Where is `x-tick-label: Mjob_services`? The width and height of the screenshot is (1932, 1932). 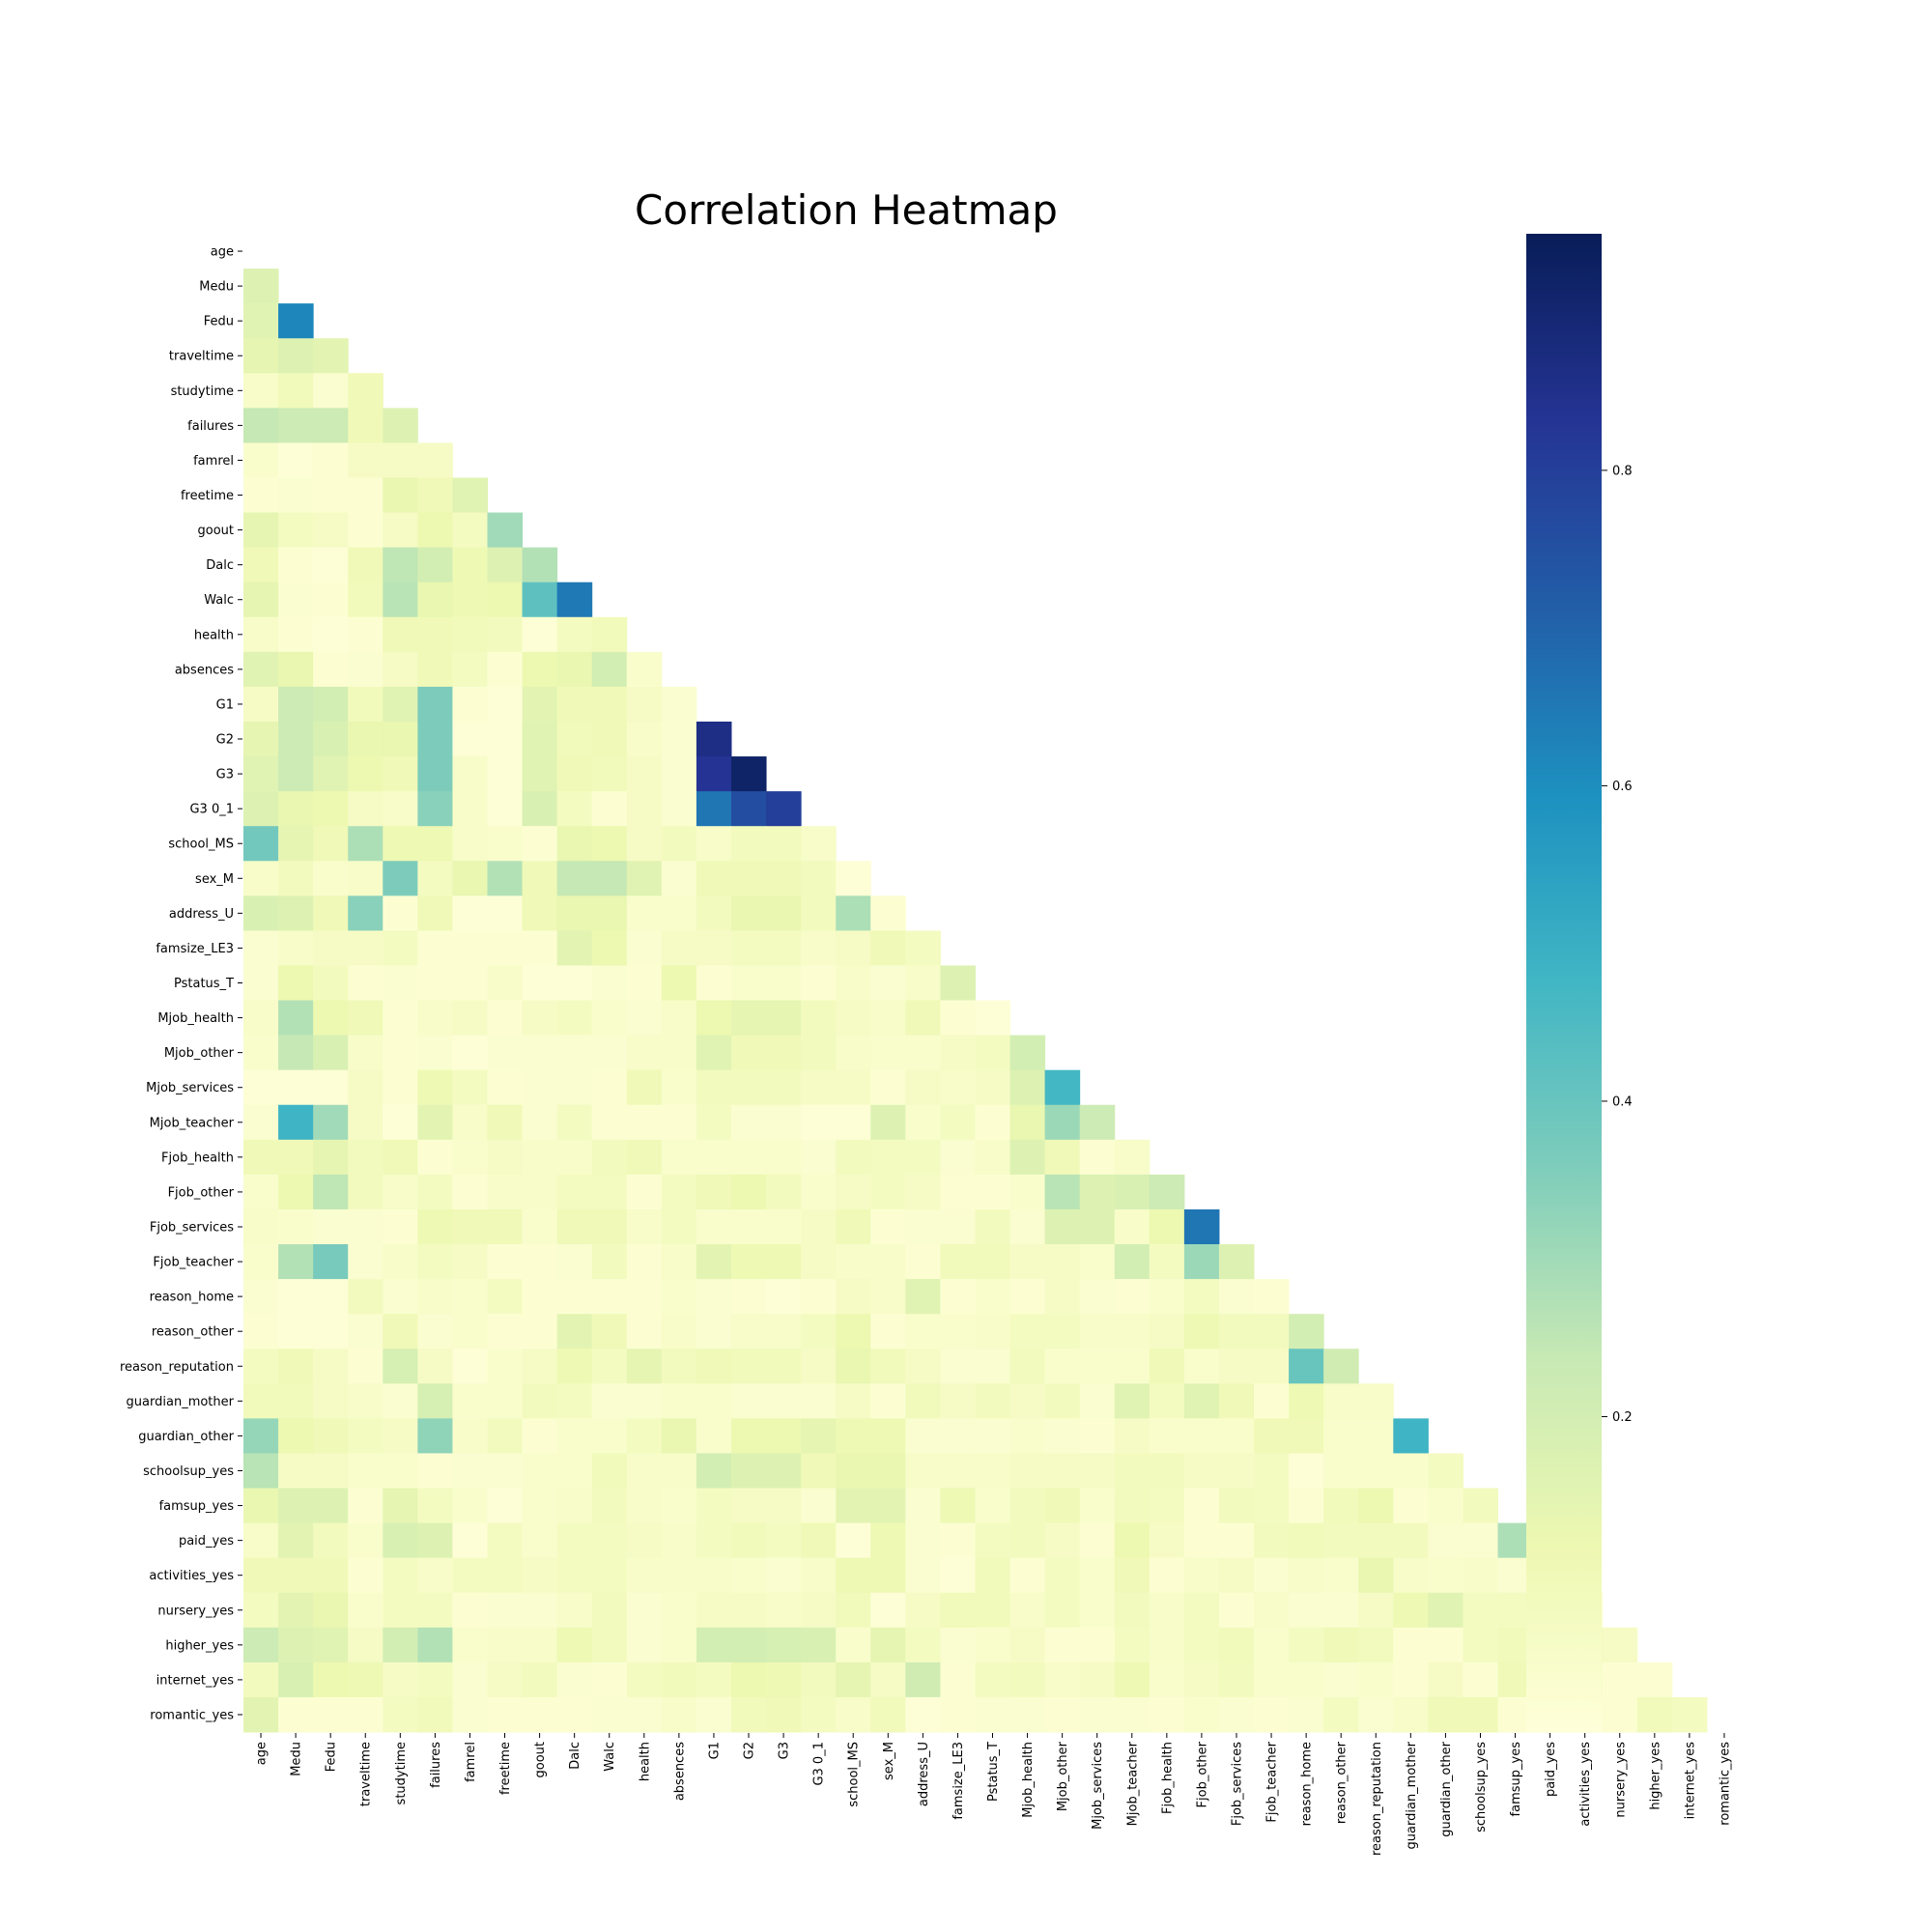 x-tick-label: Mjob_services is located at coordinates (1098, 1786).